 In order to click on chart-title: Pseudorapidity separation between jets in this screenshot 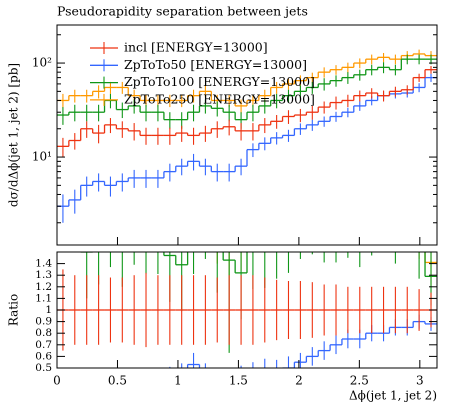, I will do `click(182, 11)`.